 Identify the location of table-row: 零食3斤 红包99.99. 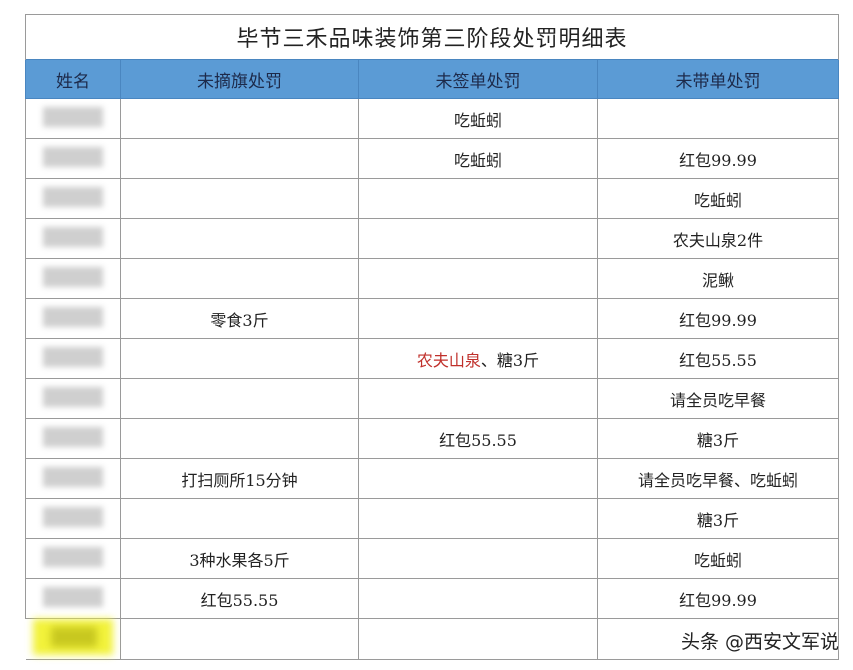
(432, 318).